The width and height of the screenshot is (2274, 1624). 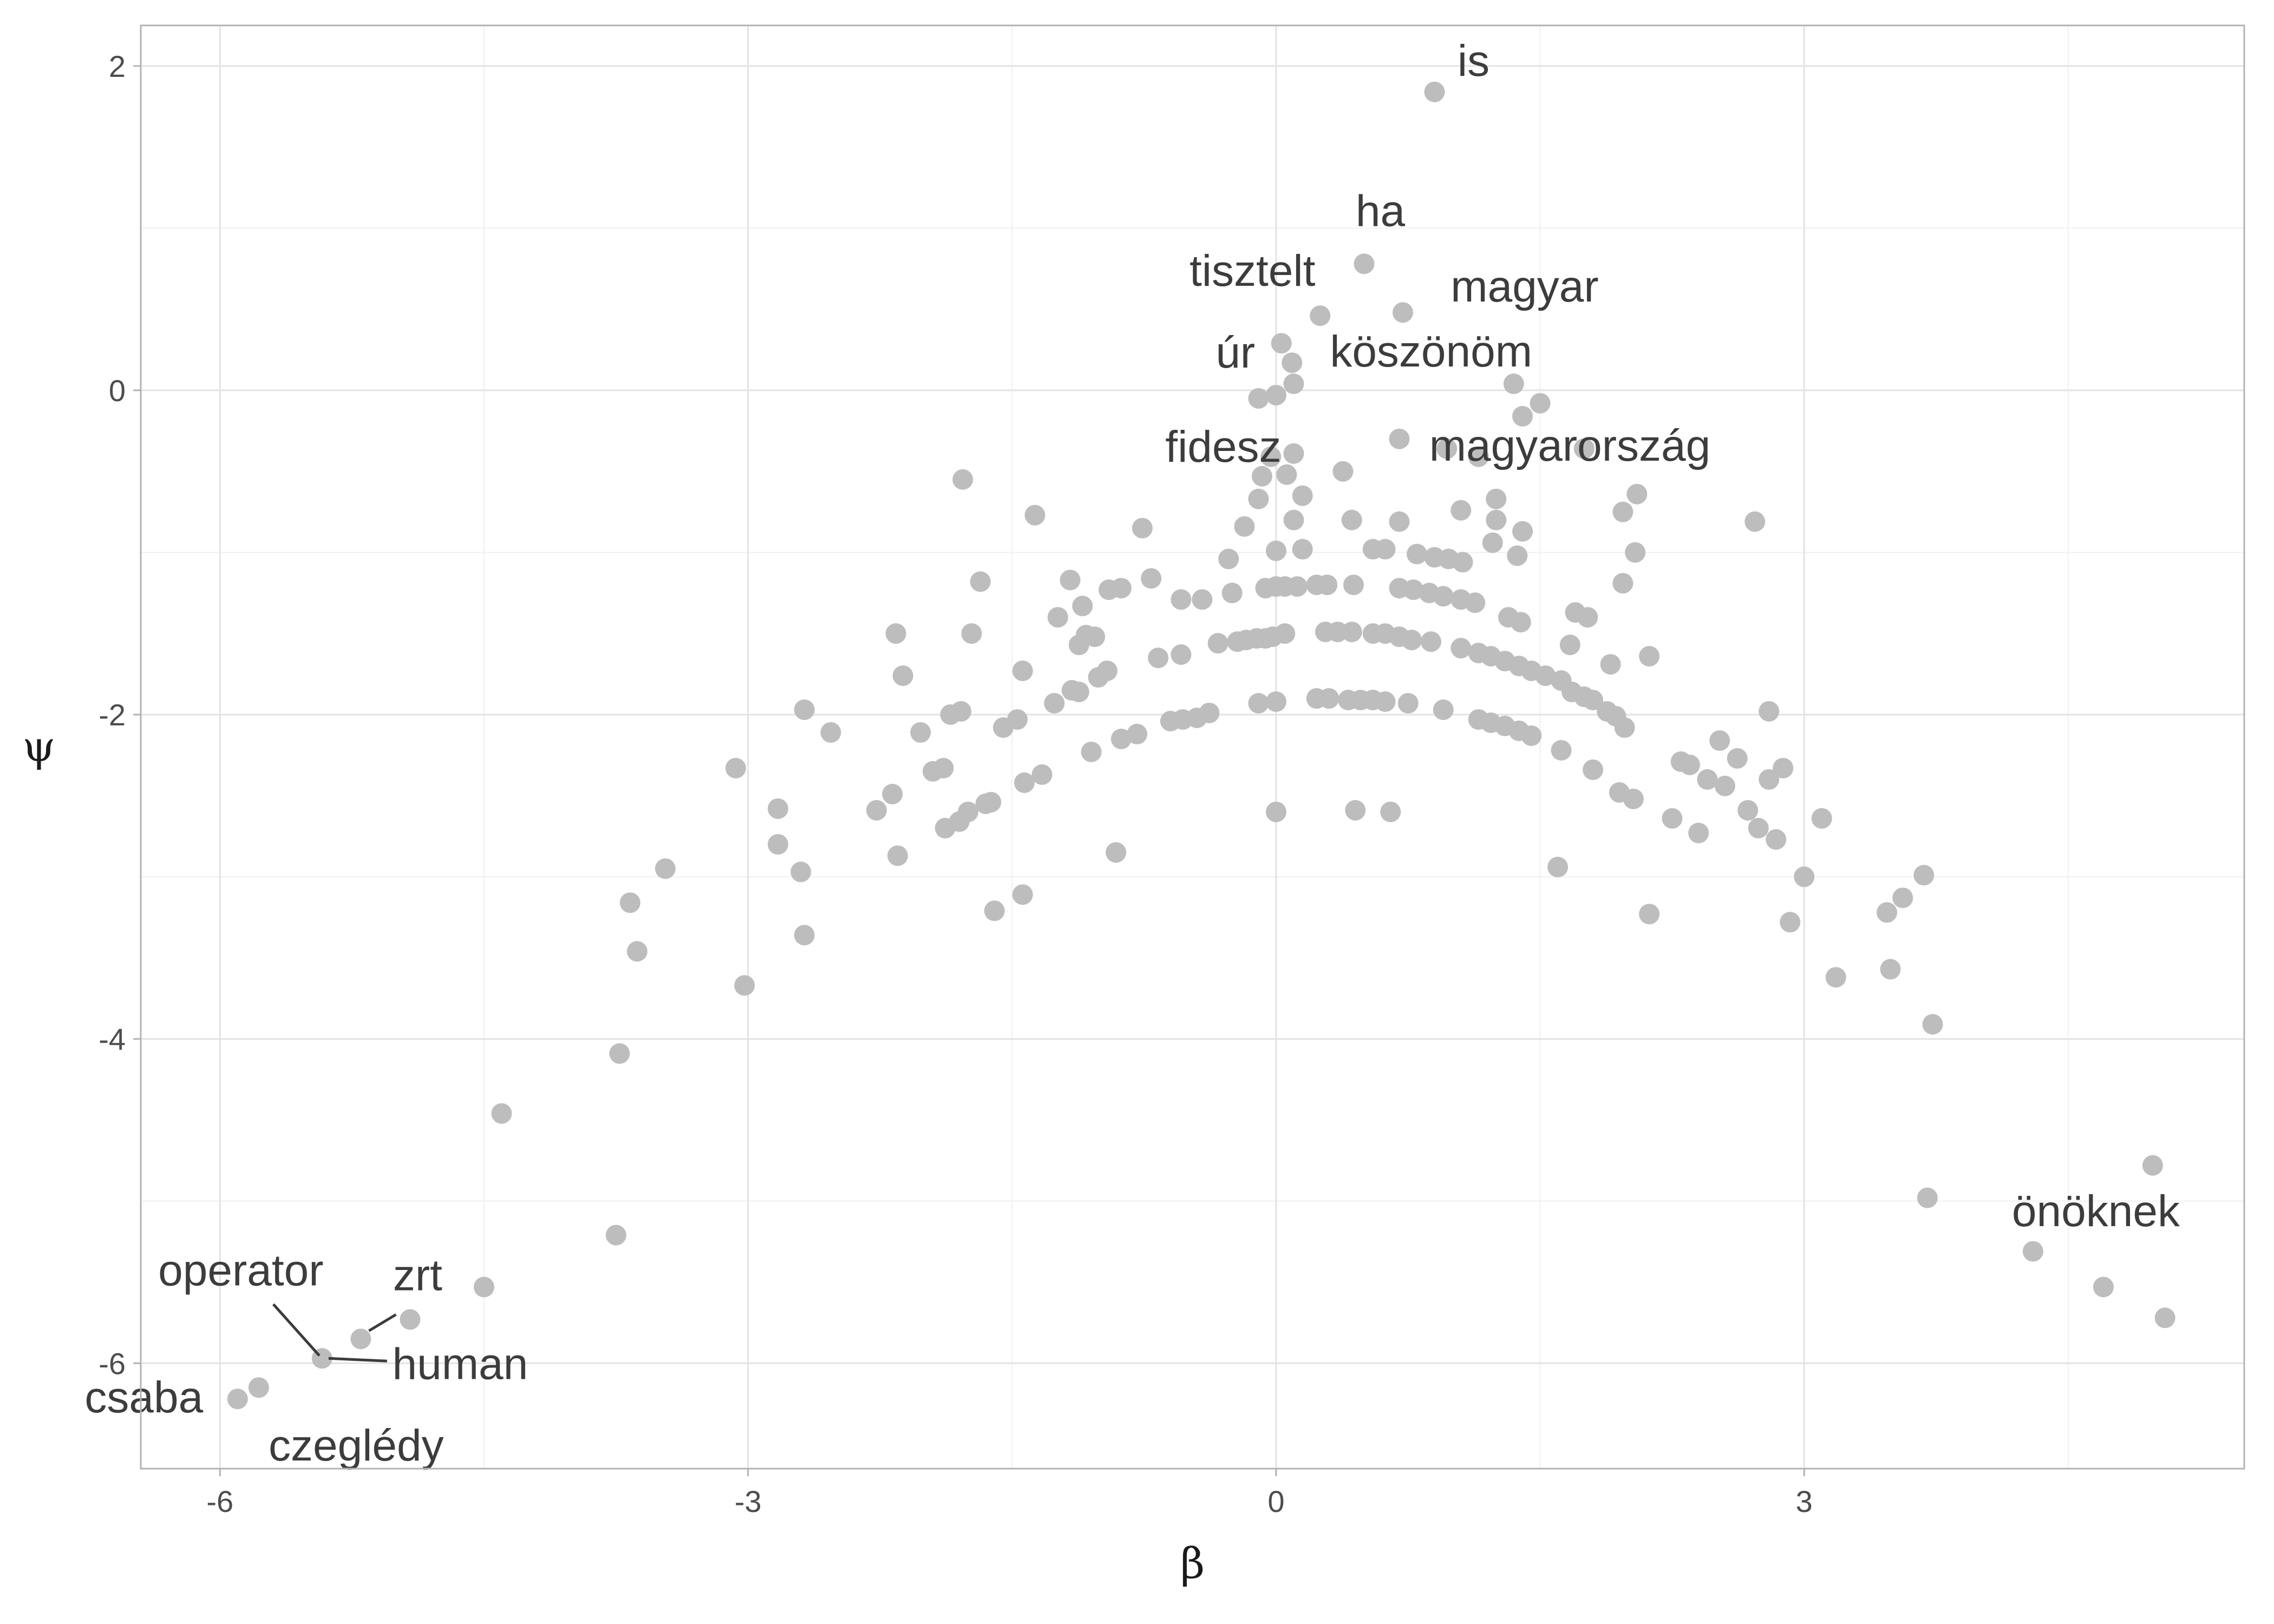 I want to click on point-label: tisztelt, so click(x=1253, y=271).